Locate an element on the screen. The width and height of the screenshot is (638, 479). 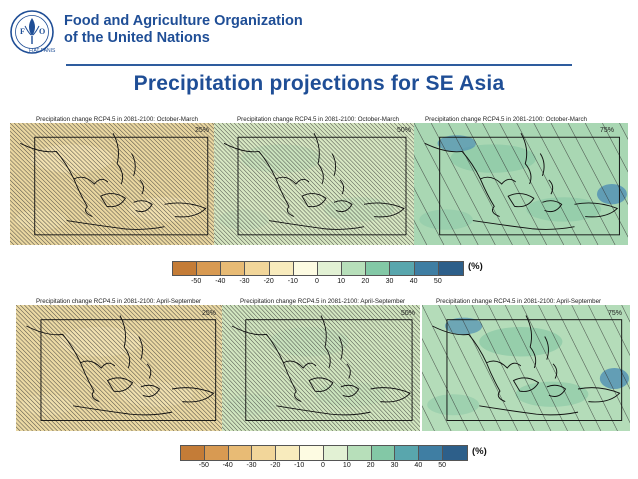
header-divider is located at coordinates (319, 65).